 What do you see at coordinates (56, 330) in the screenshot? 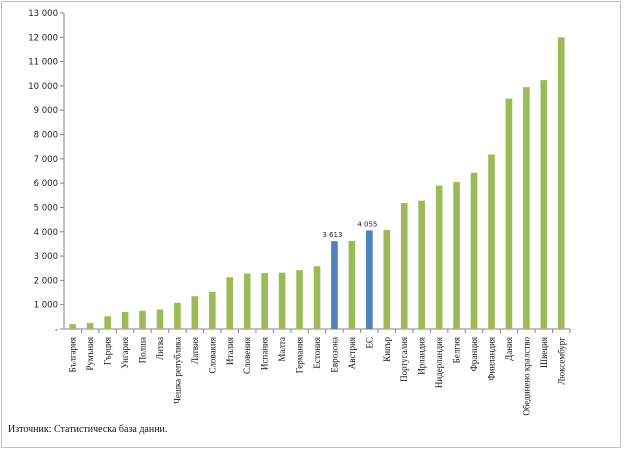
I see `y-tick-label: -` at bounding box center [56, 330].